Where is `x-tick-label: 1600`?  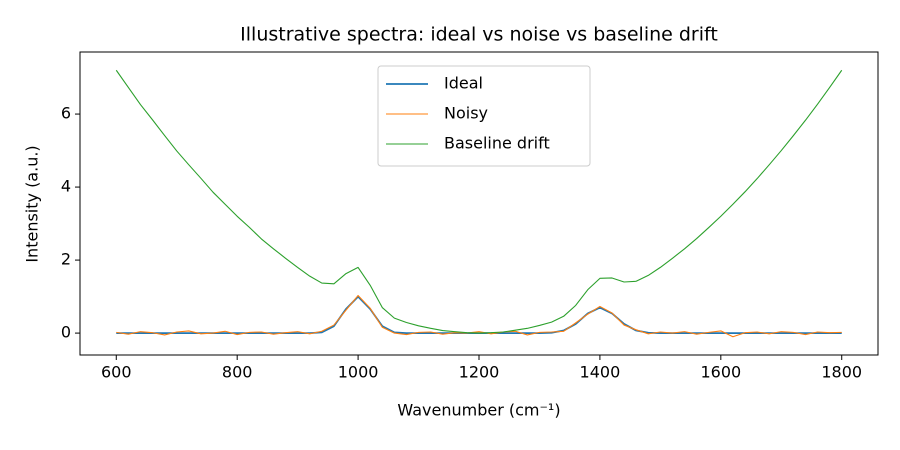
x-tick-label: 1600 is located at coordinates (720, 372).